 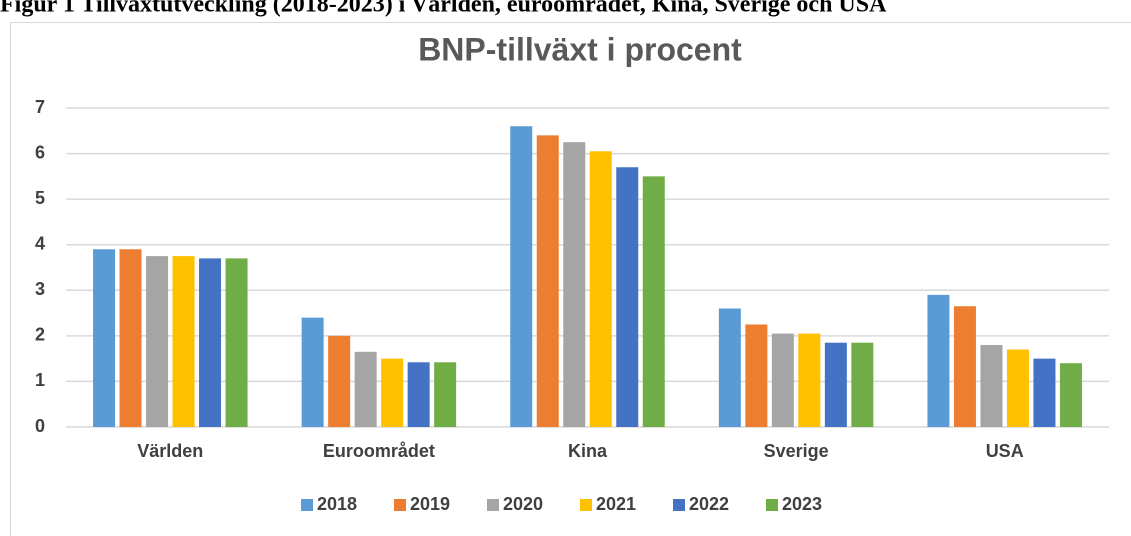 I want to click on y-tick-label: 4, so click(x=40, y=243).